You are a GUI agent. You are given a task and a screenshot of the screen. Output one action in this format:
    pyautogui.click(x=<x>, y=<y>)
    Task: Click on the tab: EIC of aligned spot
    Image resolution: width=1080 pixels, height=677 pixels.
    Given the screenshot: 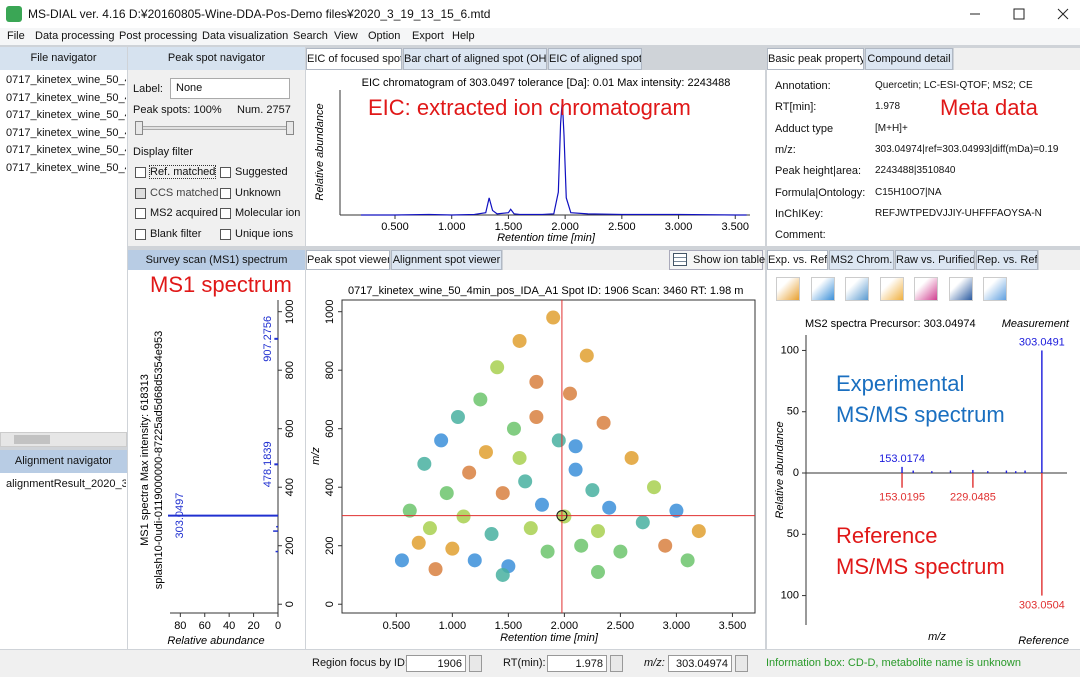 What is the action you would take?
    pyautogui.click(x=595, y=59)
    